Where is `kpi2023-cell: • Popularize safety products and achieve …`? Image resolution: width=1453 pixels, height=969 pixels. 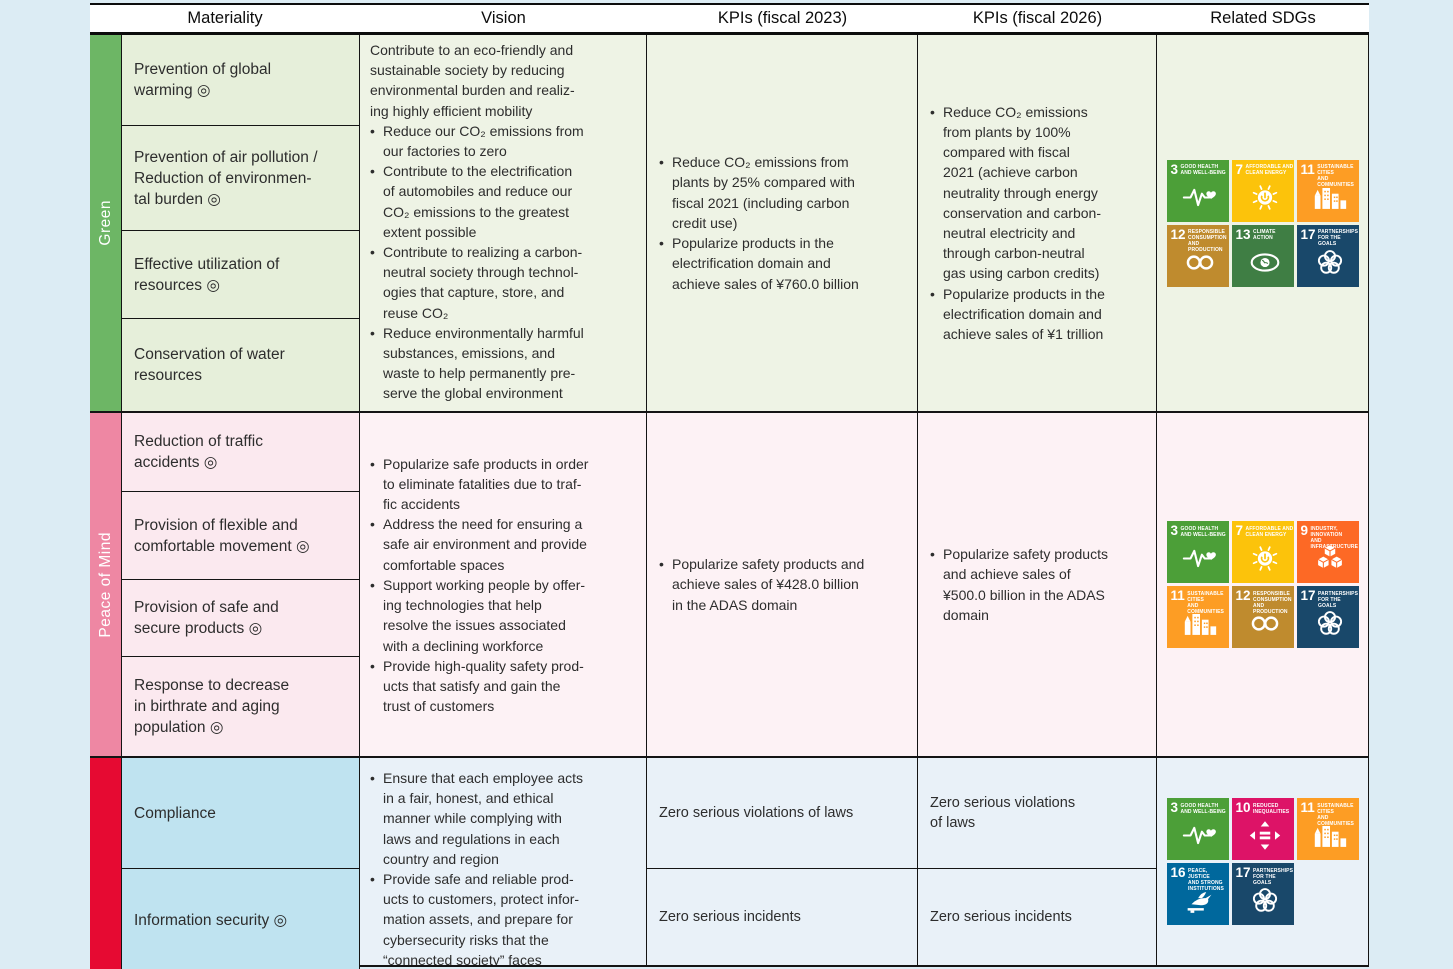
kpi2023-cell: • Popularize safety products and achieve … is located at coordinates (782, 584).